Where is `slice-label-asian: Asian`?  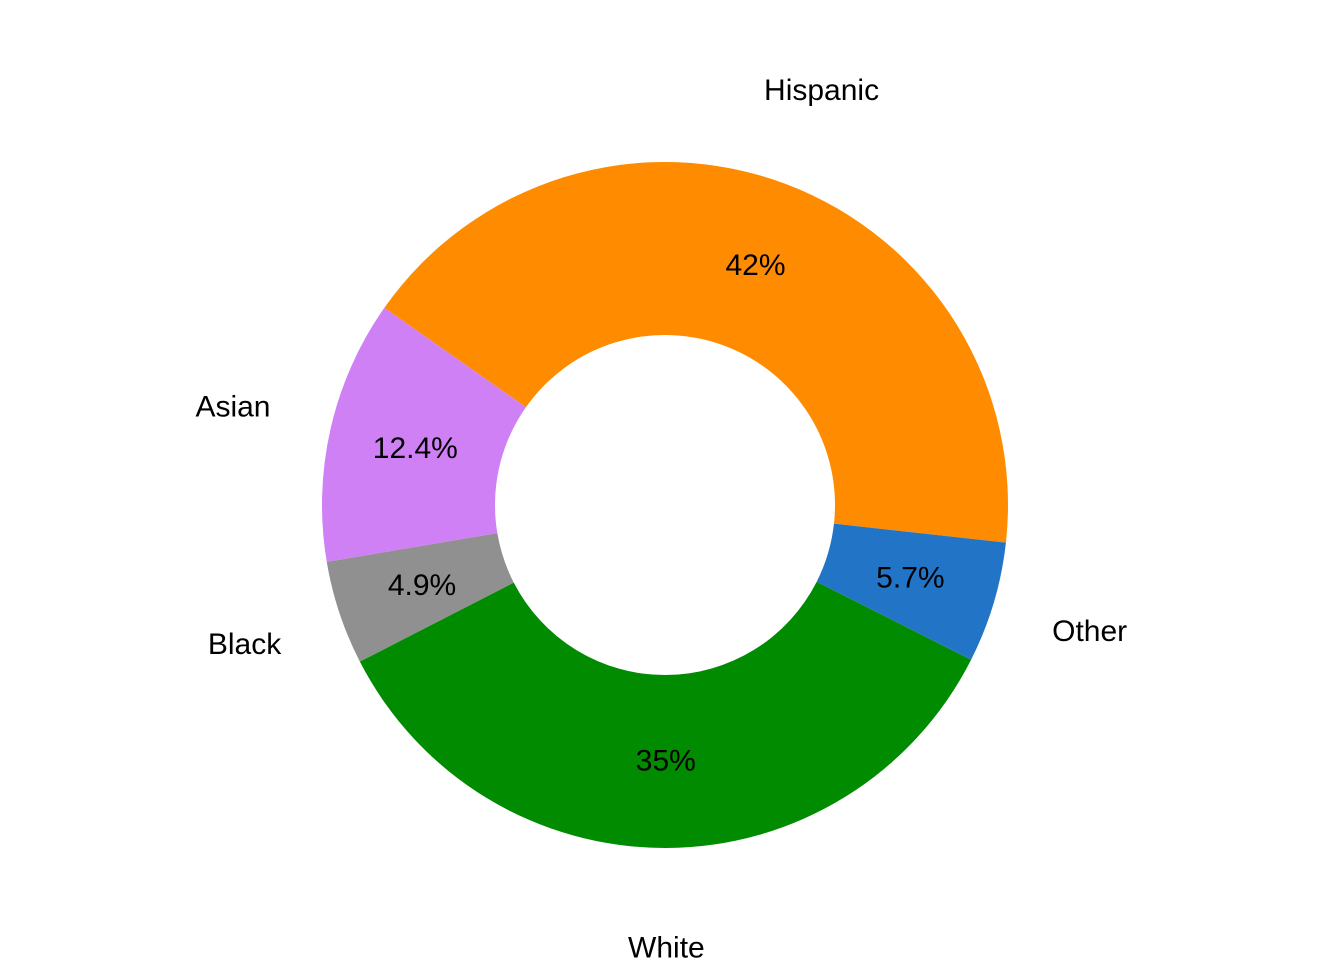
slice-label-asian: Asian is located at coordinates (232, 407).